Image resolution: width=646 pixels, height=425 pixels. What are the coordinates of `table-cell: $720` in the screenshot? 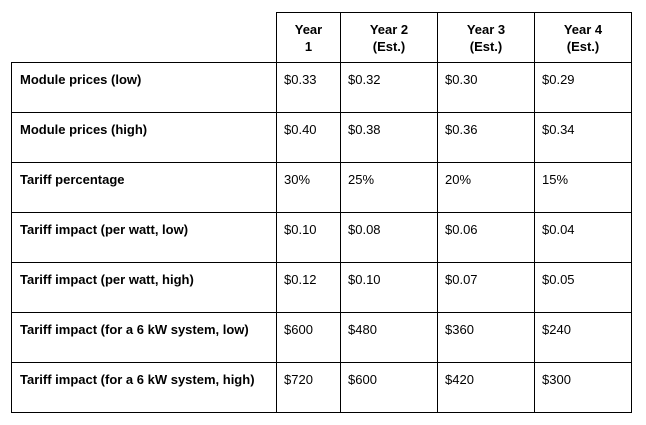 It's located at (308, 387).